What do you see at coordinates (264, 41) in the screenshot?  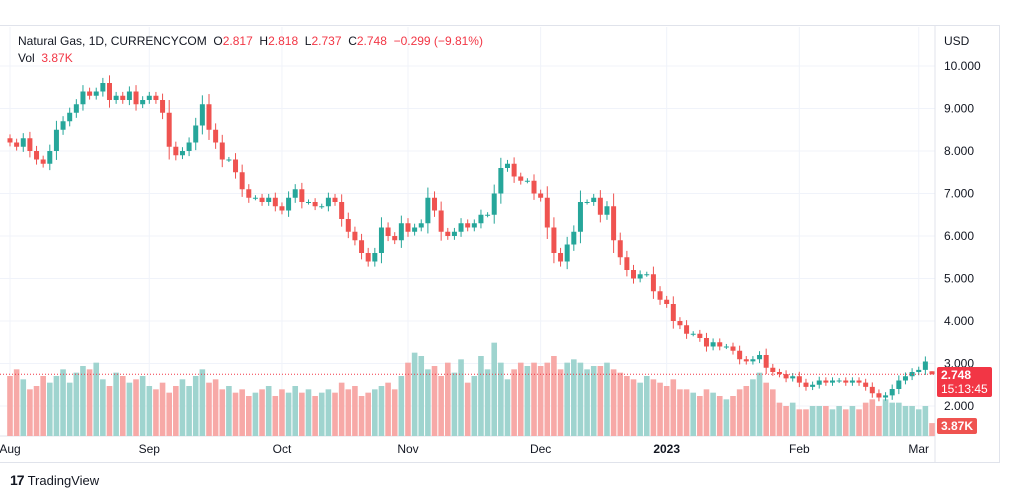 I see `high-label: H` at bounding box center [264, 41].